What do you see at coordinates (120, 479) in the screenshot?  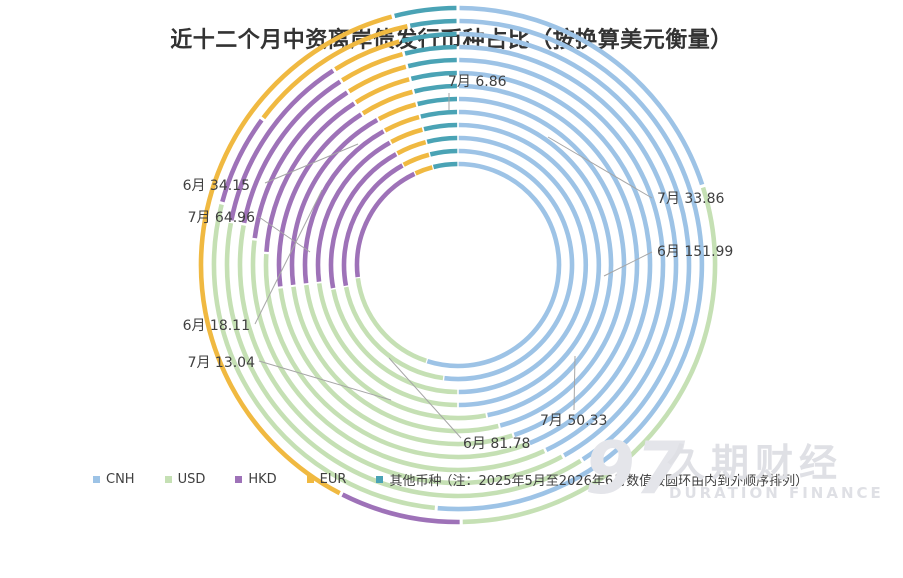 I see `legend-label: CNH` at bounding box center [120, 479].